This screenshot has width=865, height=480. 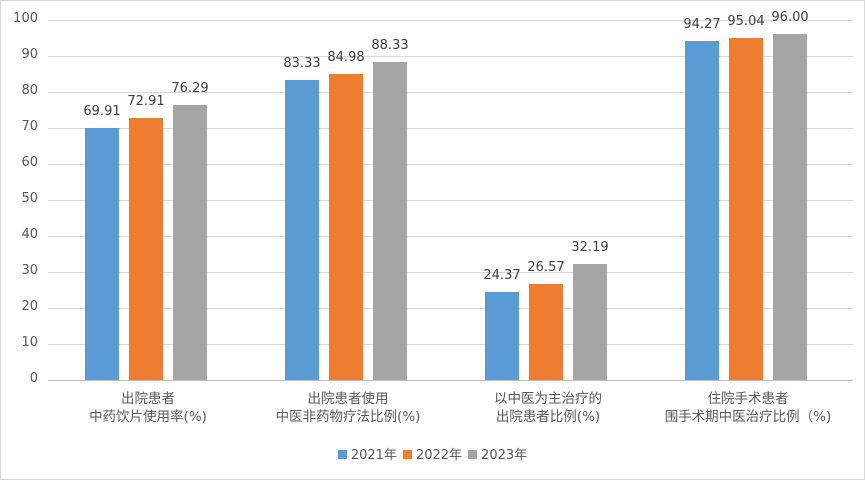 I want to click on category-label: 出院患者 中药饮片使用率(%), so click(x=148, y=408).